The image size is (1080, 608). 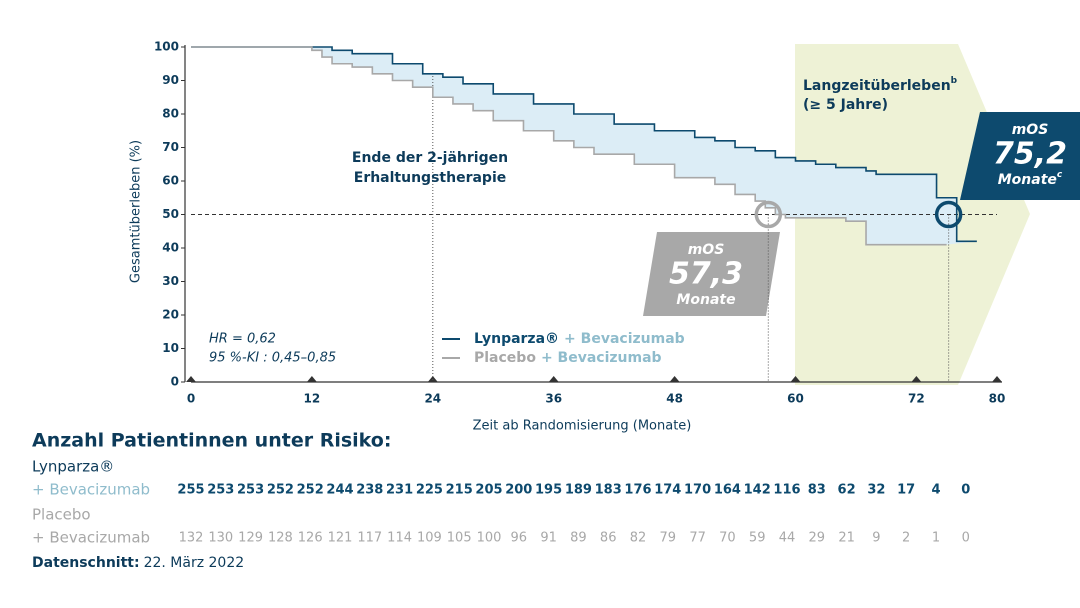 What do you see at coordinates (997, 399) in the screenshot?
I see `x-tick-label: 80` at bounding box center [997, 399].